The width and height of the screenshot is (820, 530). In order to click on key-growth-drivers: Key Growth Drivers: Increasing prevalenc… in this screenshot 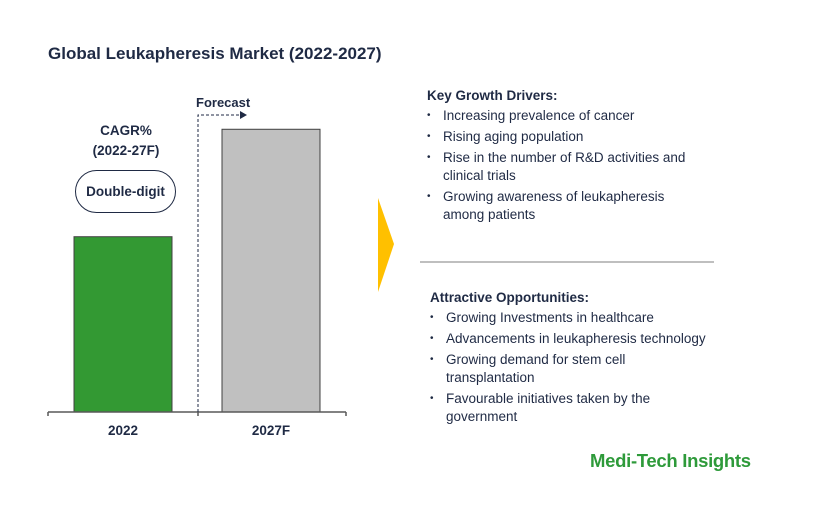, I will do `click(572, 157)`.